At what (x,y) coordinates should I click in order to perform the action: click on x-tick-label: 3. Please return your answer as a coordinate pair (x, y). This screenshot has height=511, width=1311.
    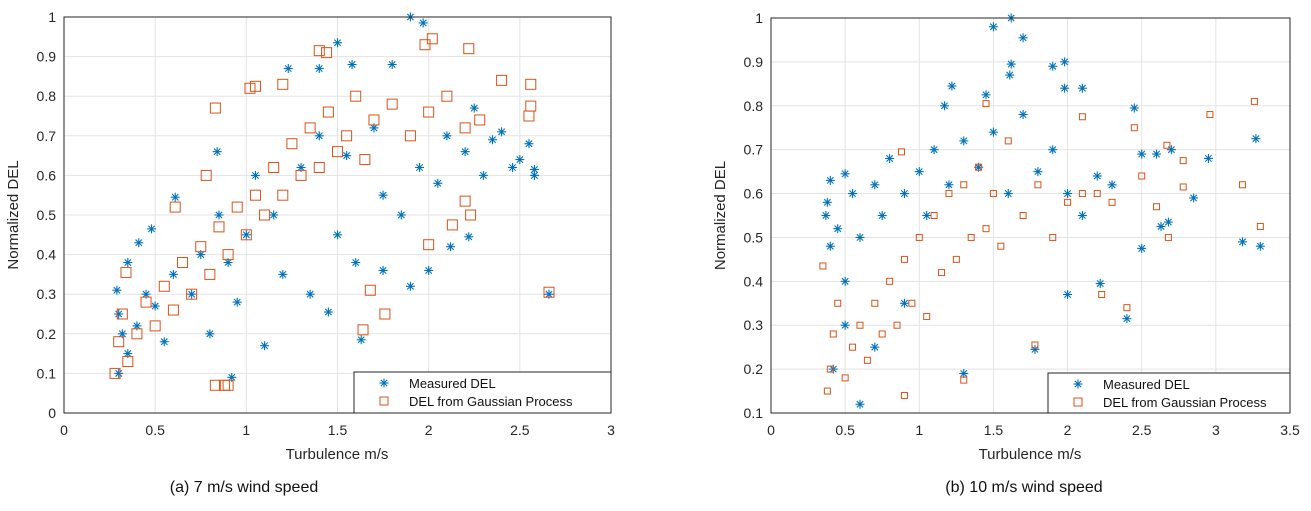
    Looking at the image, I should click on (1216, 430).